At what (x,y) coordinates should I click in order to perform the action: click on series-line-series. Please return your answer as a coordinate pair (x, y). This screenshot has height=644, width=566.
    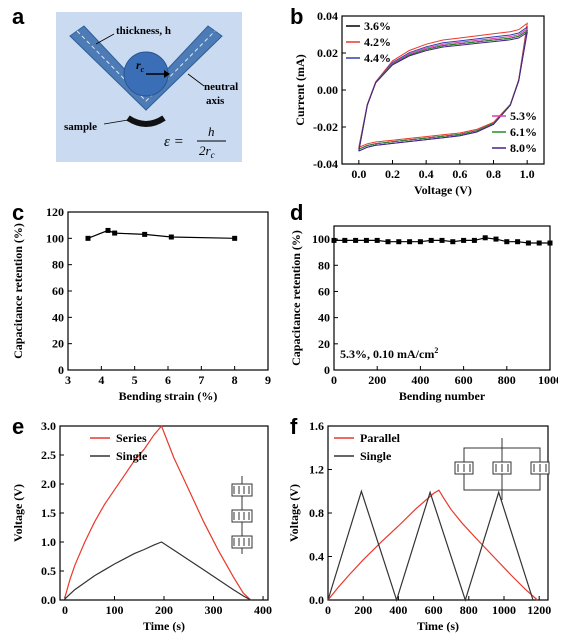
    Looking at the image, I should click on (158, 512).